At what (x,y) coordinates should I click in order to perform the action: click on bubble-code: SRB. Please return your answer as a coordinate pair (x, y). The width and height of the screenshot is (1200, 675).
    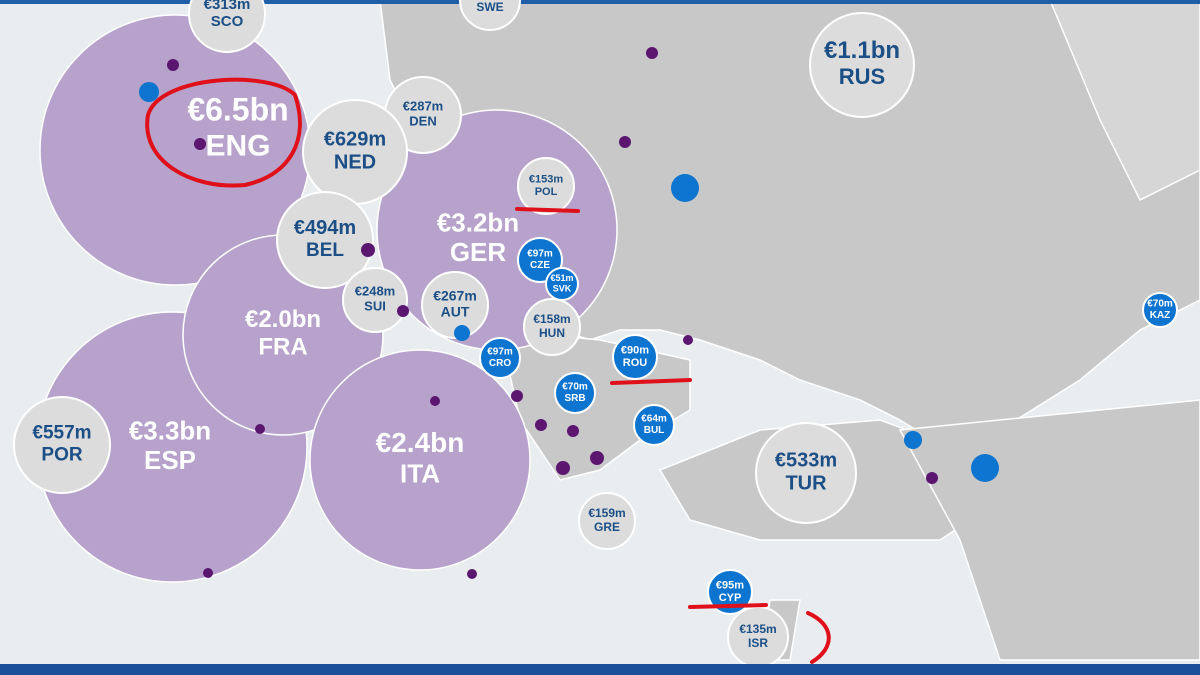
    Looking at the image, I should click on (574, 398).